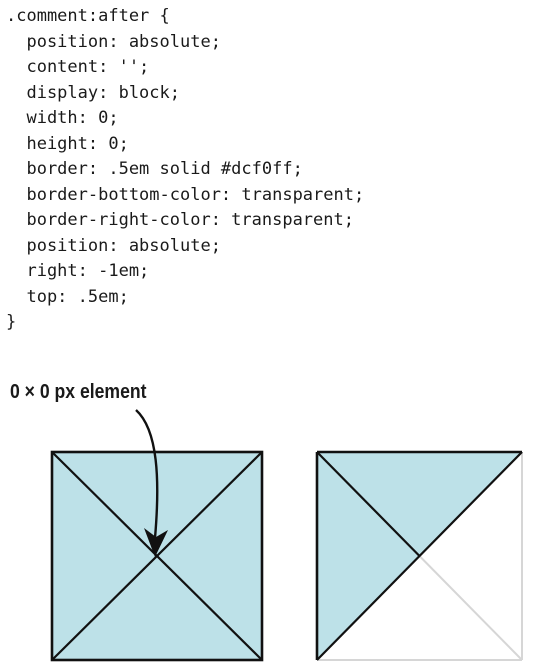 The height and width of the screenshot is (668, 537). Describe the element at coordinates (78, 271) in the screenshot. I see `code-line: right: -1em;` at that location.